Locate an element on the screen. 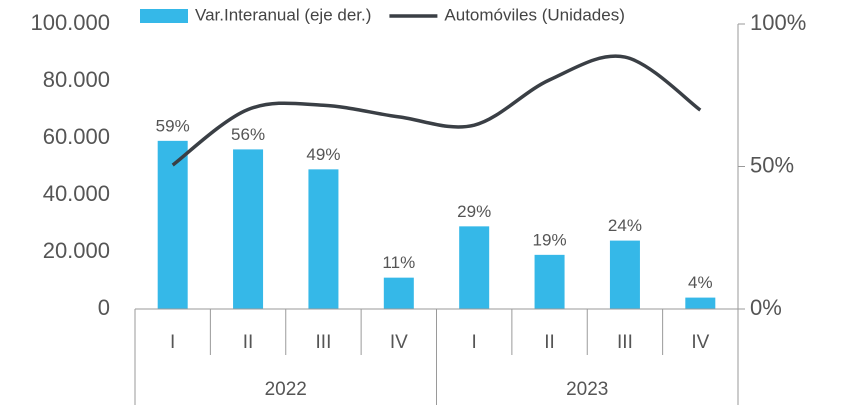  data-label: 29% is located at coordinates (474, 211).